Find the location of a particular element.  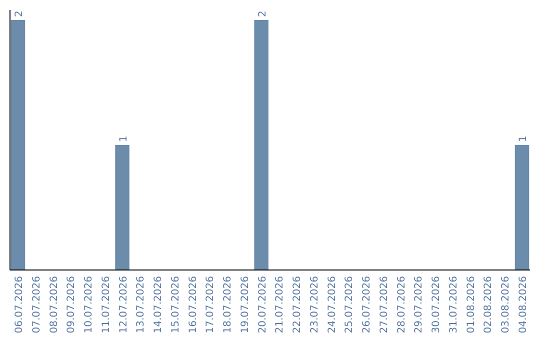

x-tick-label: 25.07.2026 is located at coordinates (350, 305).